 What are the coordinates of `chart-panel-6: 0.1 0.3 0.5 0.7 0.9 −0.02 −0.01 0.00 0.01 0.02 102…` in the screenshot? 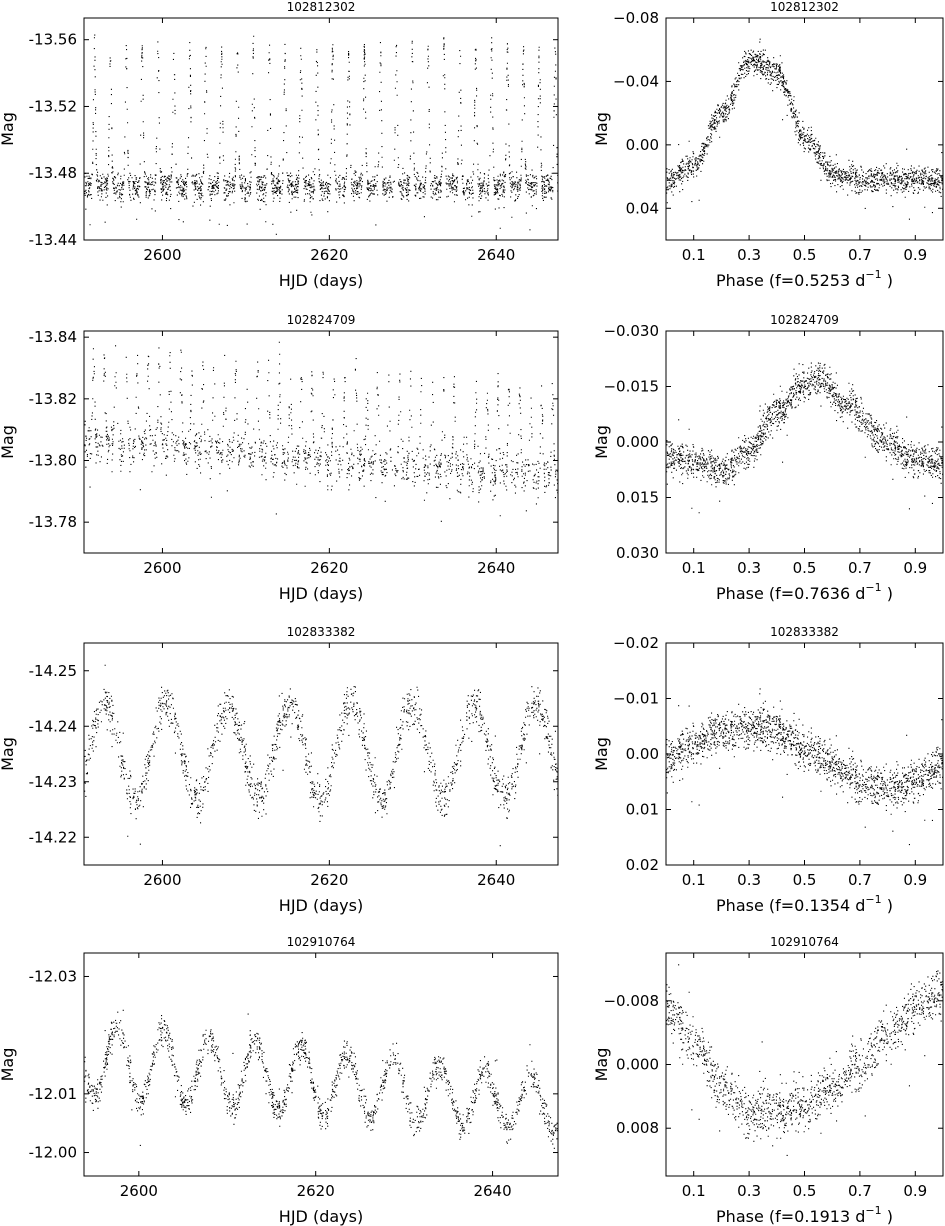 It's located at (768, 770).